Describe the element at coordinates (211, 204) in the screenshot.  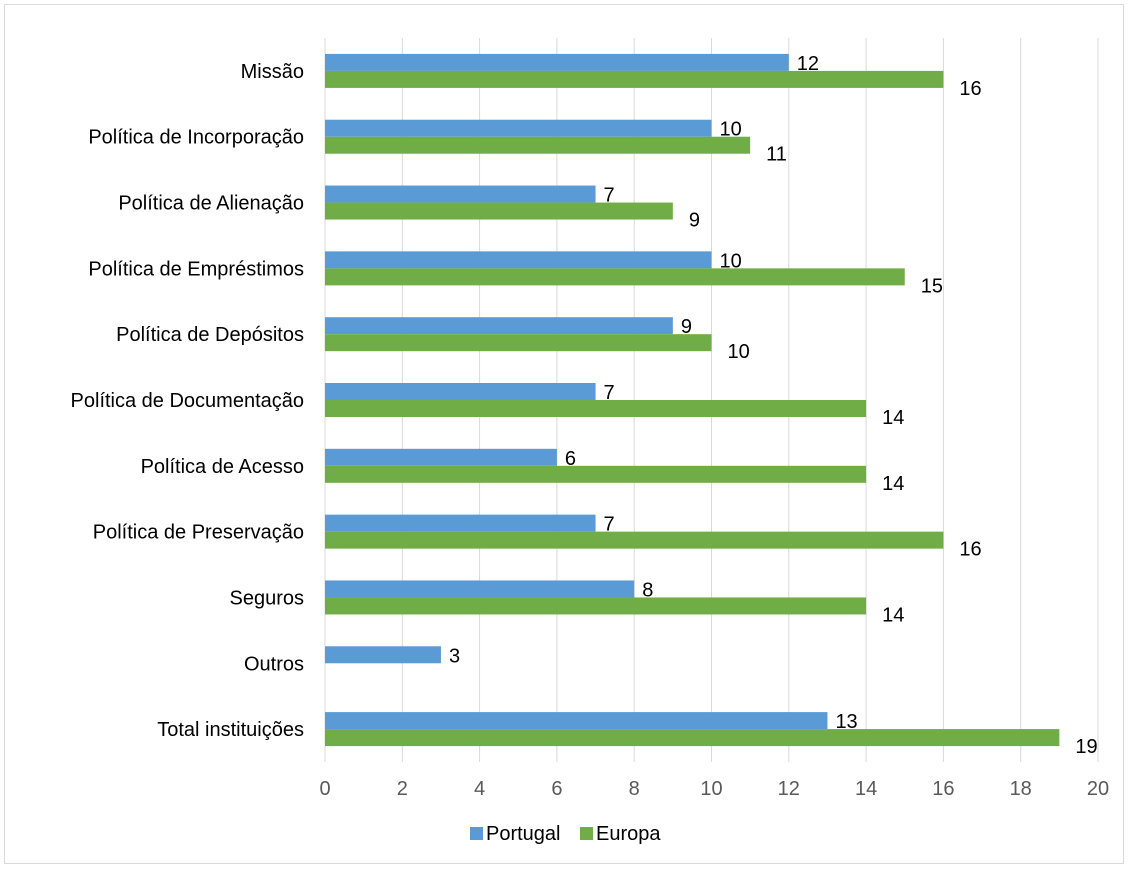
I see `category-label: Política de Alienação` at that location.